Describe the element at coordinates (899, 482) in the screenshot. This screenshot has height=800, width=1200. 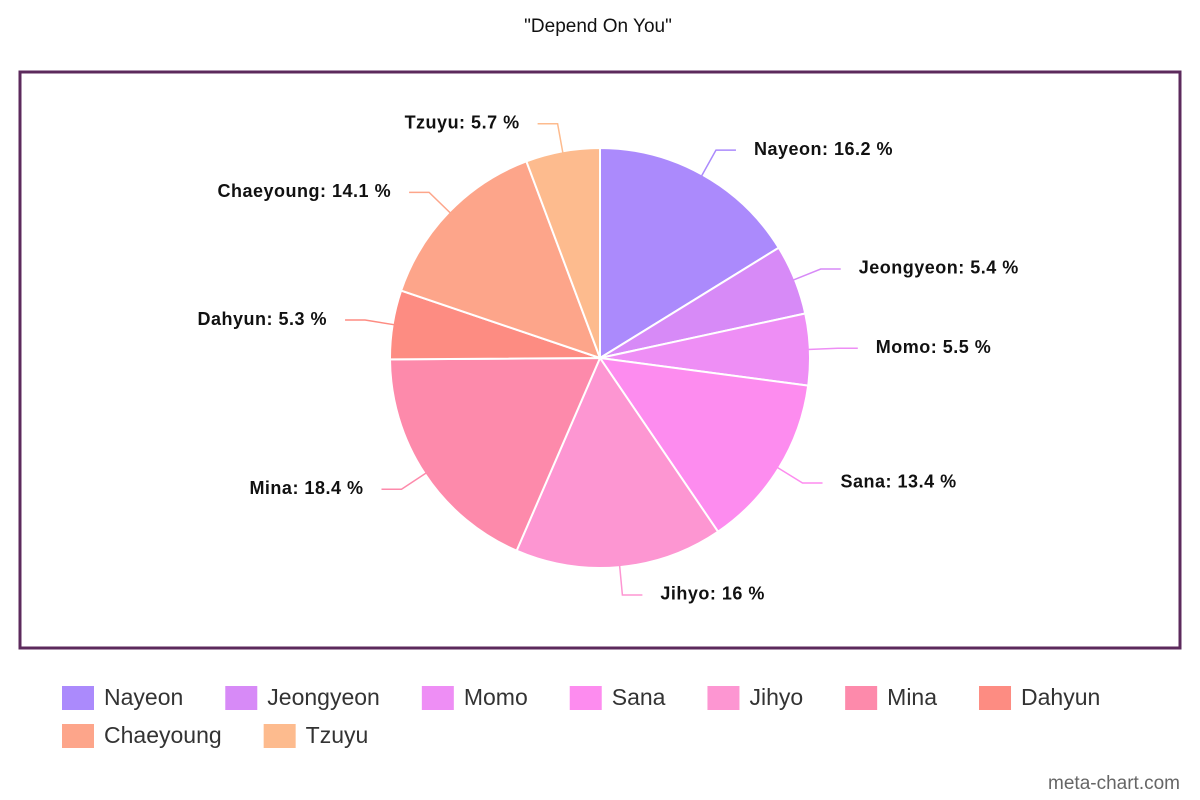
I see `data-label: Sana: 13.4 %` at that location.